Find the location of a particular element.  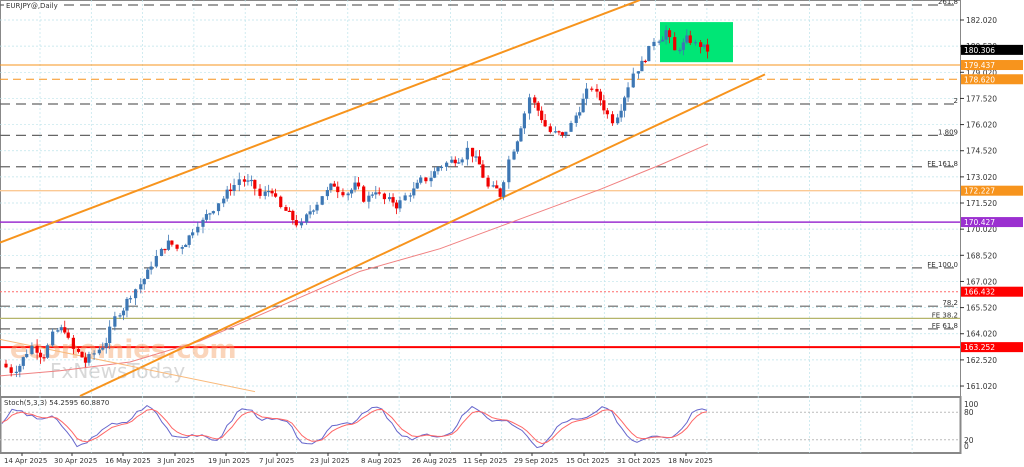

price-tick-label: 164.020 is located at coordinates (981, 334).